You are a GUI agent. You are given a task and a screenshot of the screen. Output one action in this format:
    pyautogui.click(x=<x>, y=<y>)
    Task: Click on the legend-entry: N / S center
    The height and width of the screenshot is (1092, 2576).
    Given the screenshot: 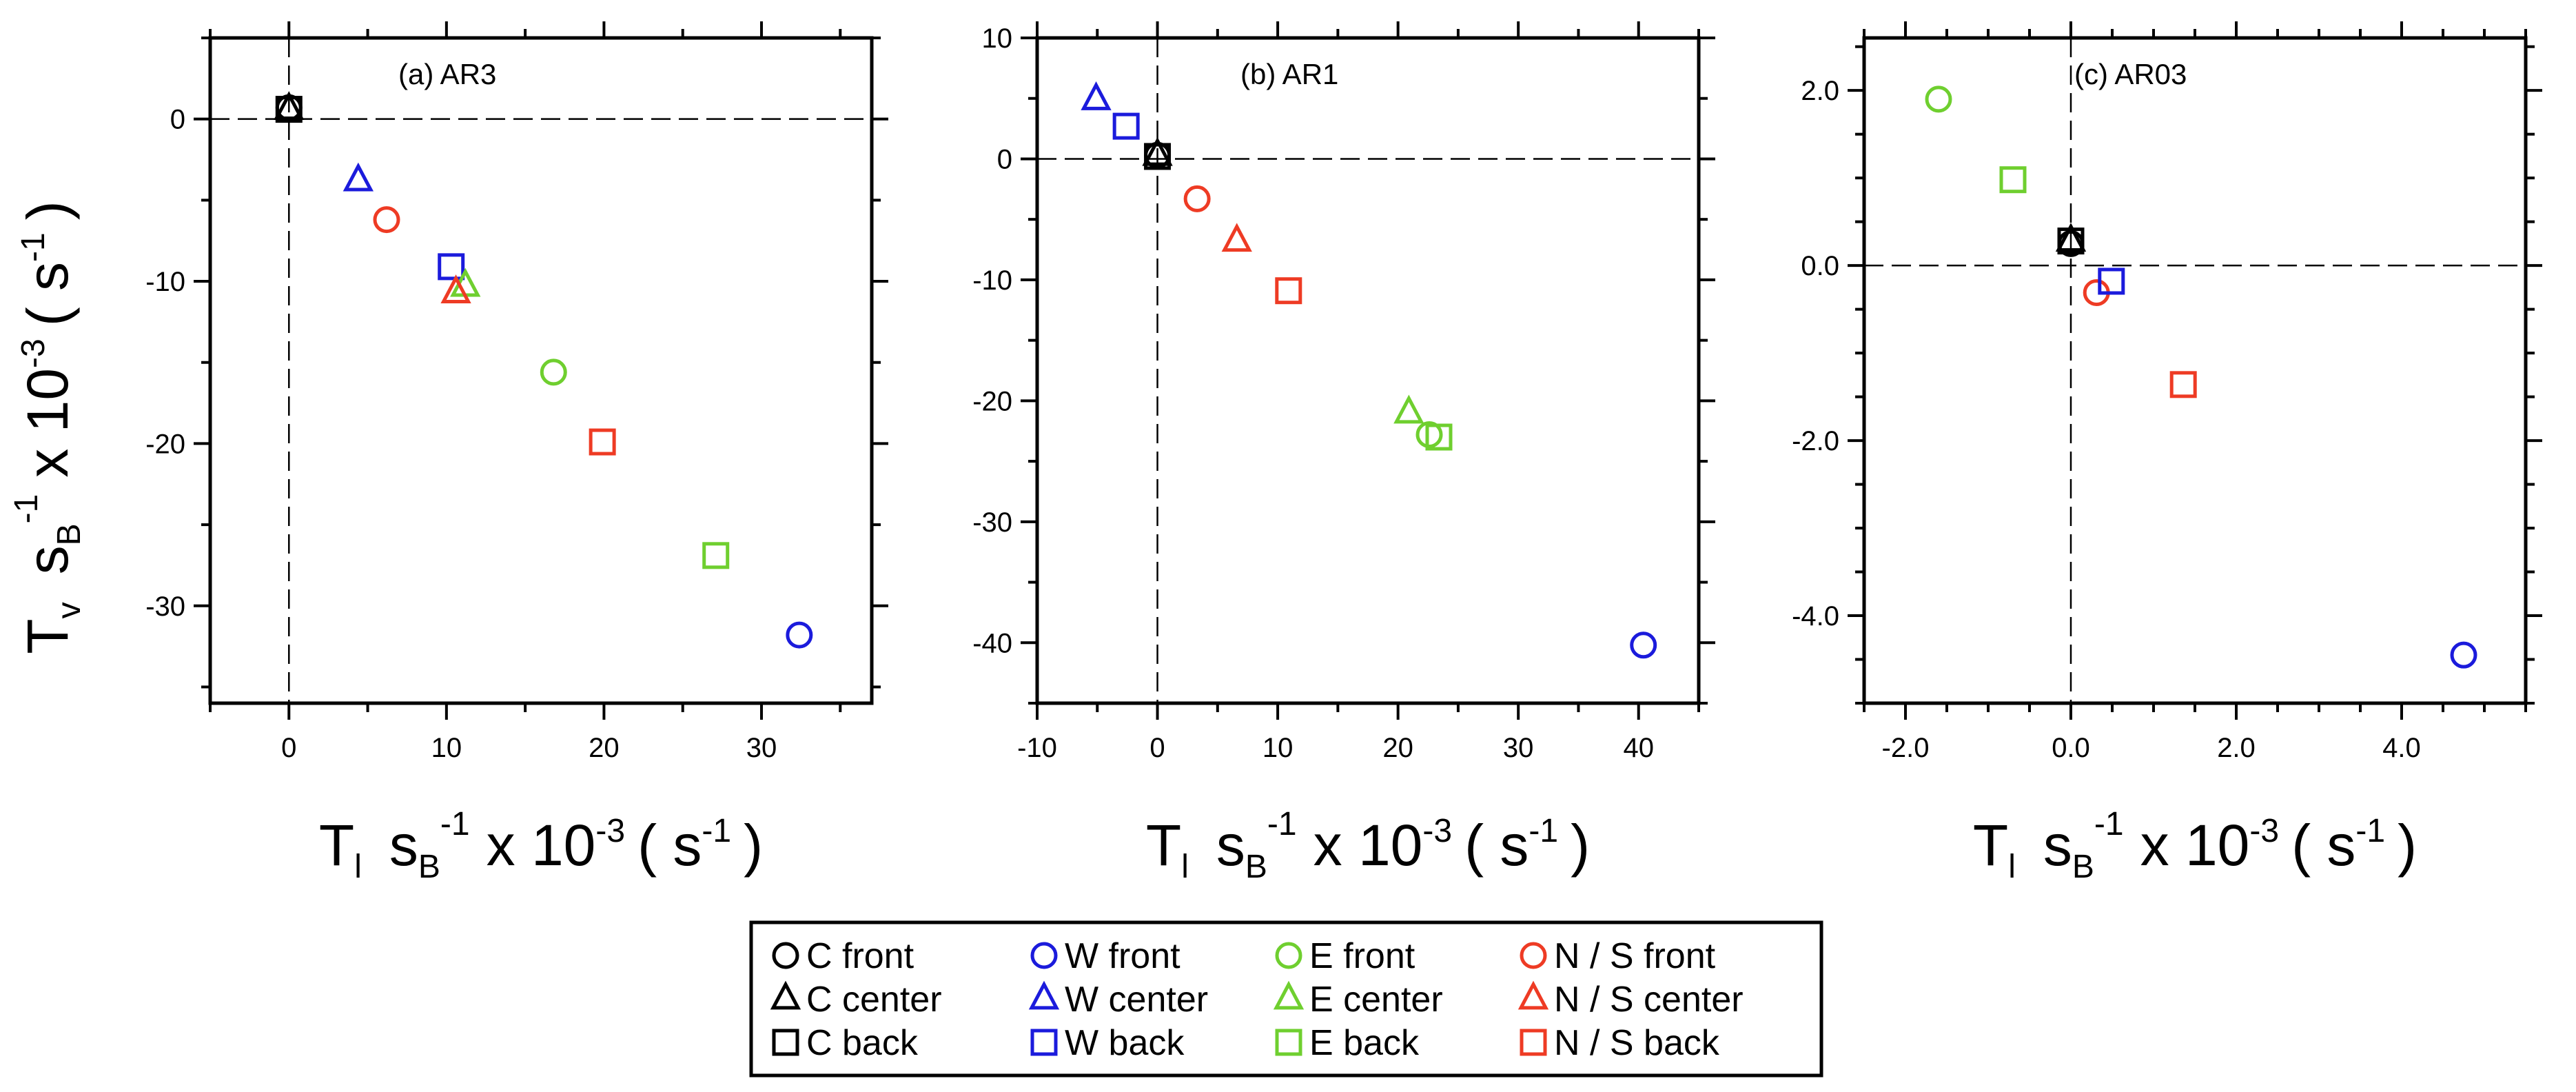 What is the action you would take?
    pyautogui.click(x=1630, y=1000)
    